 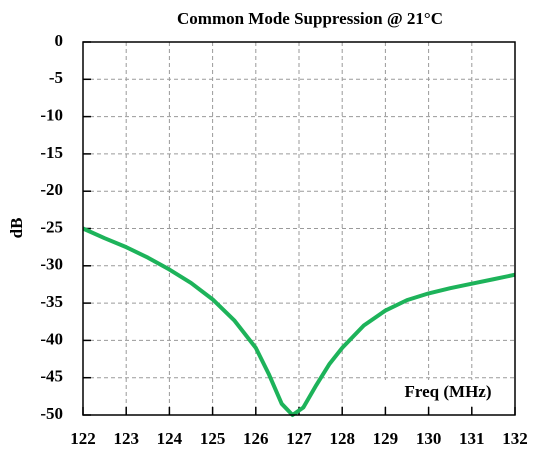 What do you see at coordinates (170, 438) in the screenshot?
I see `x-tick-label: 124` at bounding box center [170, 438].